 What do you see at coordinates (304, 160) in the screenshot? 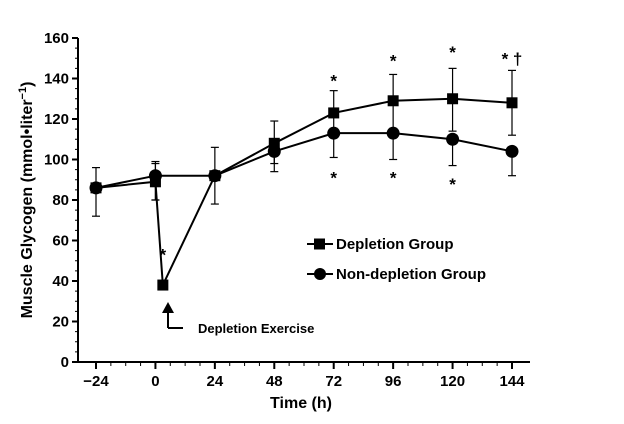
I see `series-line-non-depletion` at bounding box center [304, 160].